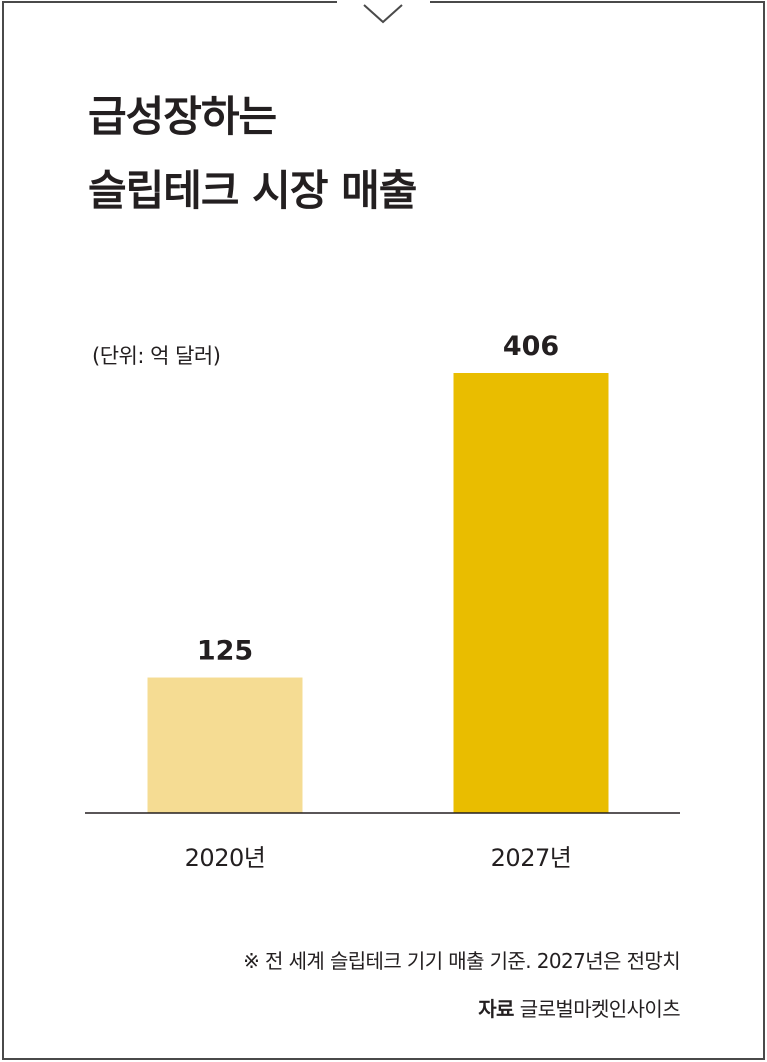 This screenshot has width=767, height=1062. I want to click on category-label-1: 2027년, so click(531, 858).